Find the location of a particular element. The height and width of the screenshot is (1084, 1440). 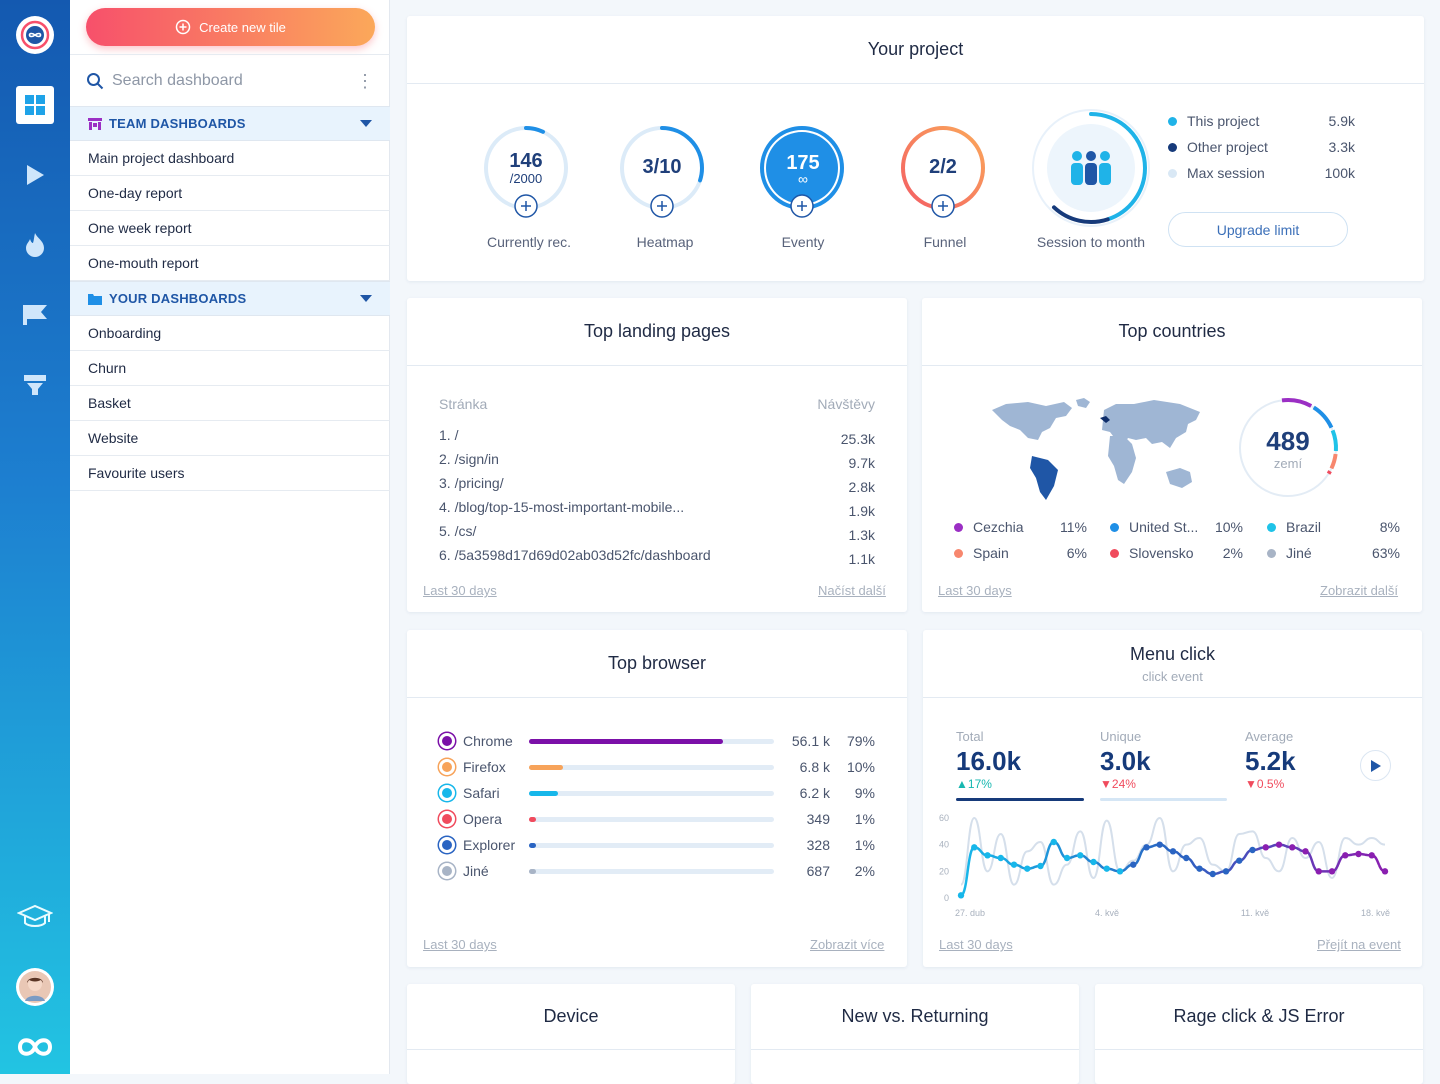

team-icon is located at coordinates (95, 123).